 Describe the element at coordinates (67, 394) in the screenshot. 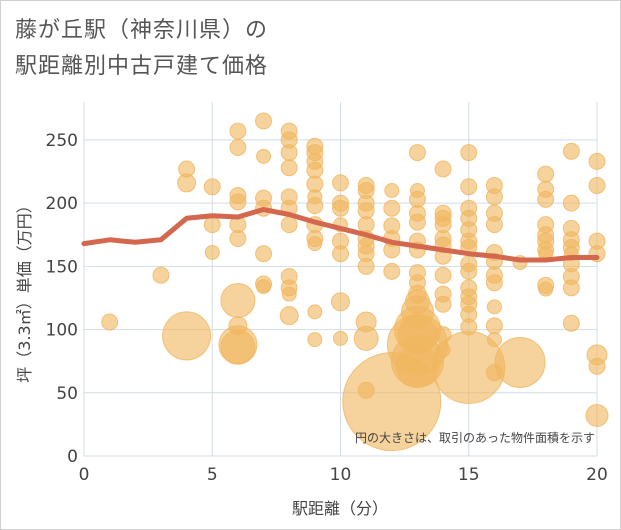

I see `y-tick-label: 50` at that location.